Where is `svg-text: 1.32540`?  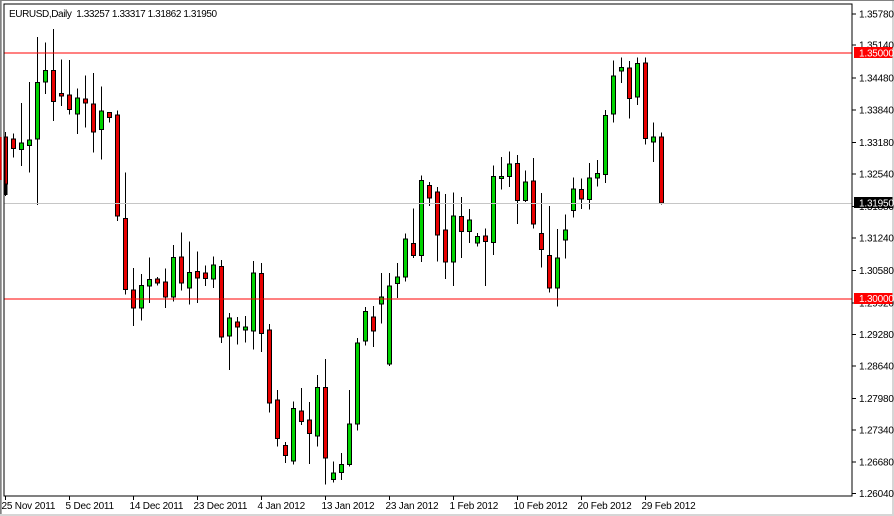 svg-text: 1.32540 is located at coordinates (876, 175).